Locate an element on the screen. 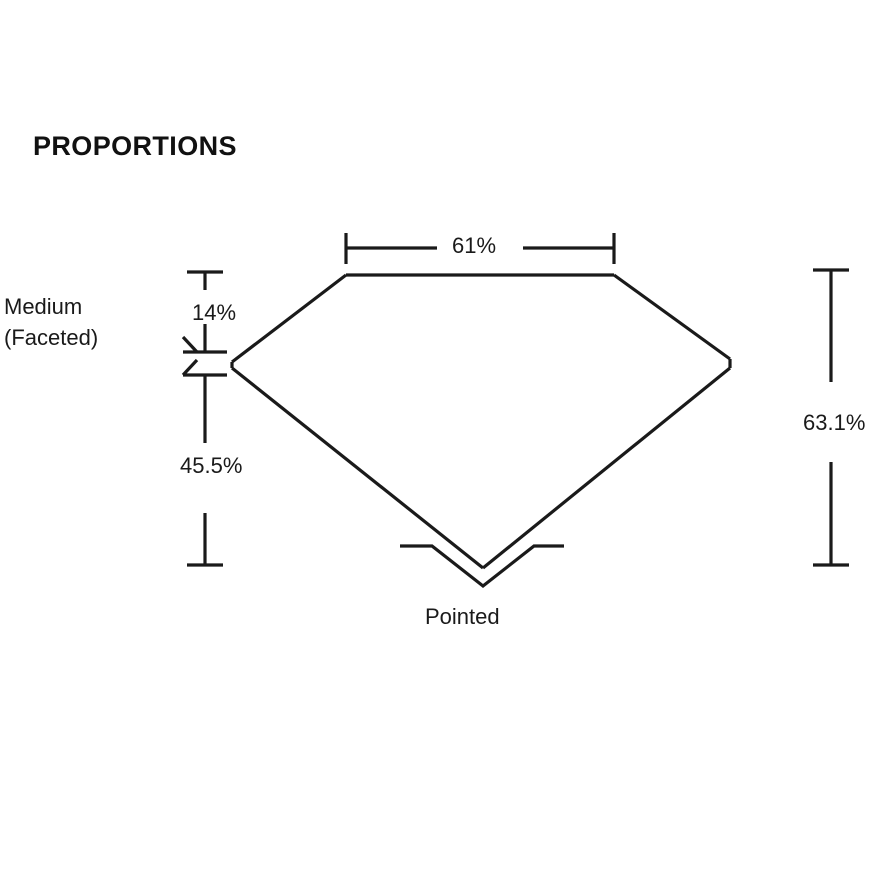 Image resolution: width=882 pixels, height=884 pixels. table-width-dimension is located at coordinates (480, 248).